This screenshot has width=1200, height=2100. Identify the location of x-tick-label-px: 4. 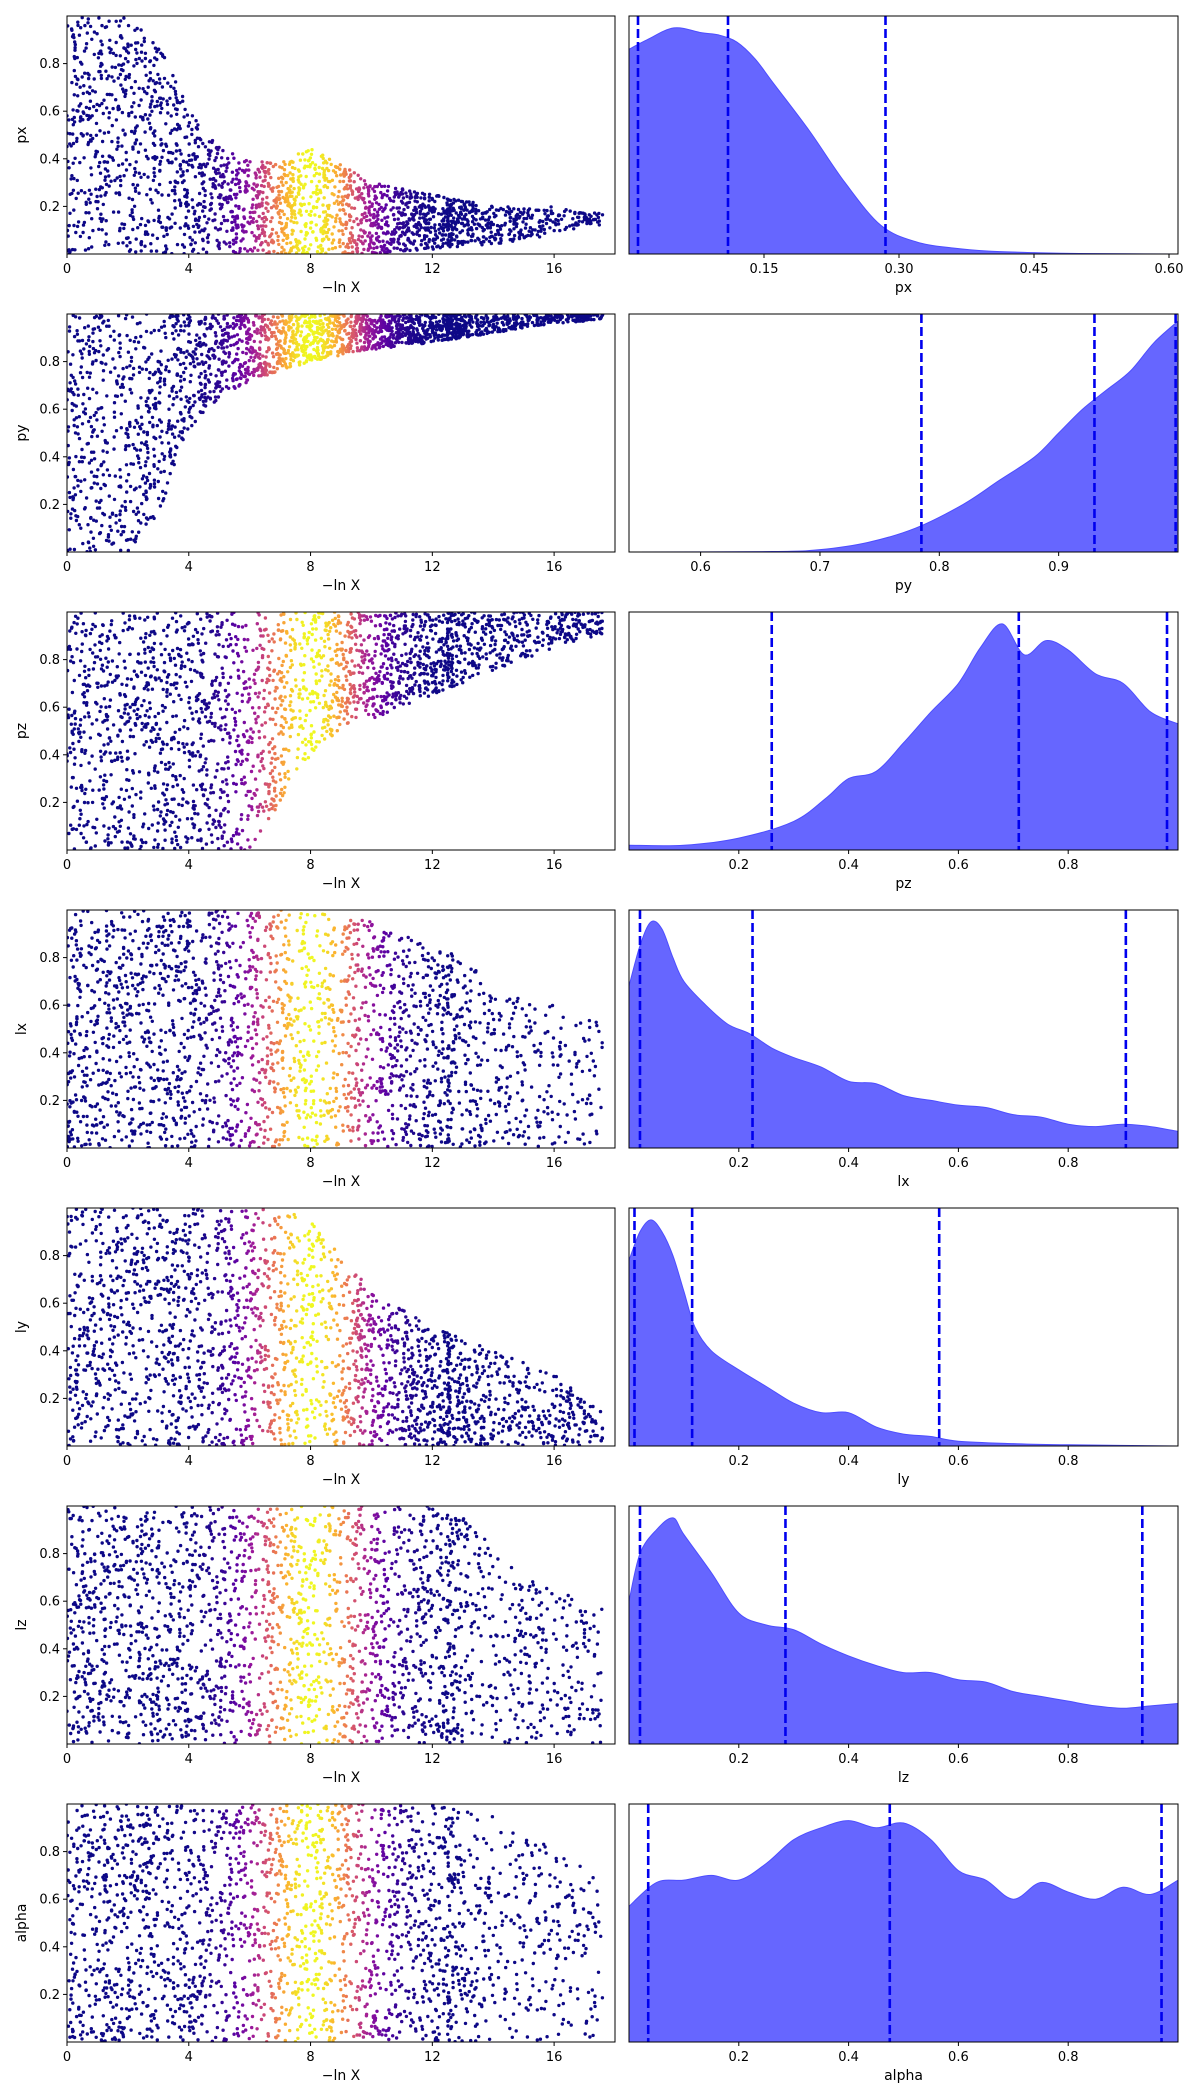
(189, 269).